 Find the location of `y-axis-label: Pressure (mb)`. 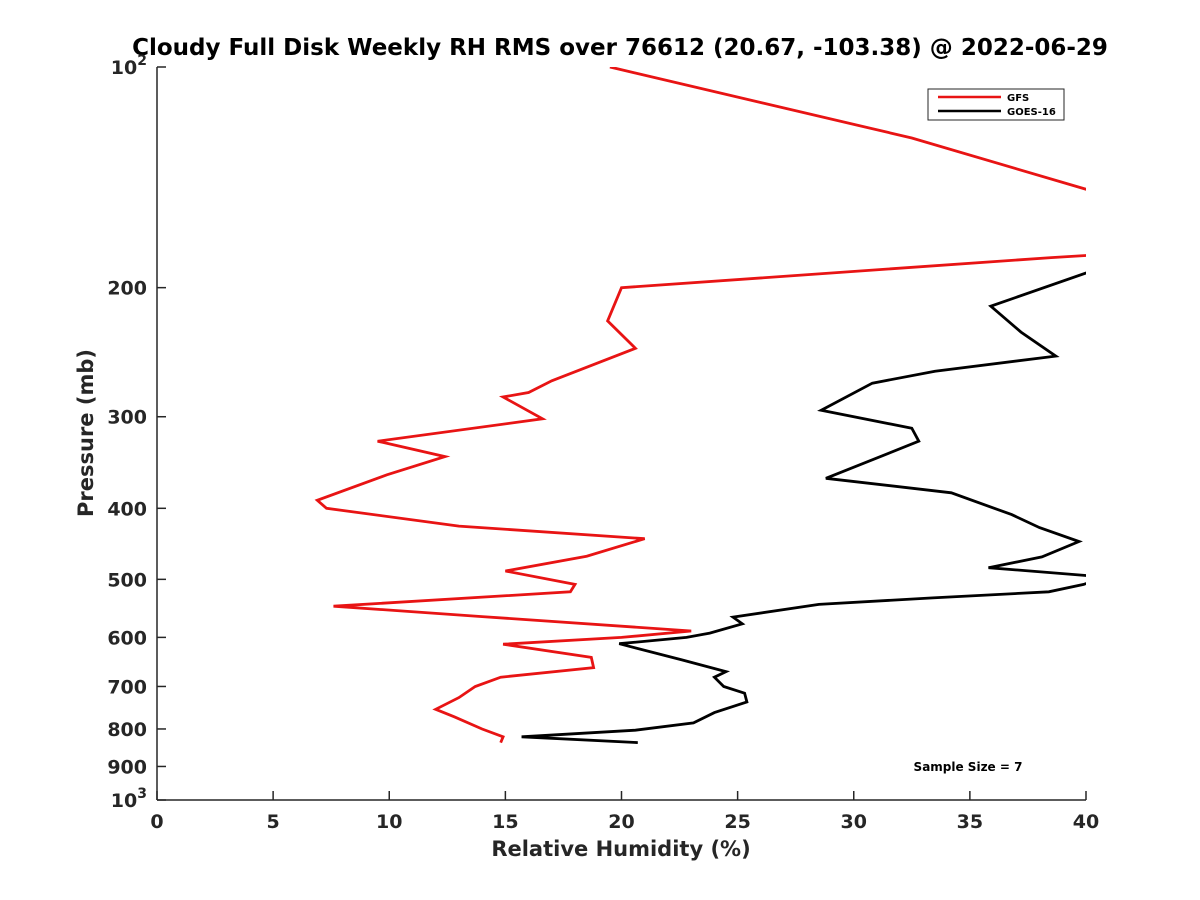

y-axis-label: Pressure (mb) is located at coordinates (86, 433).